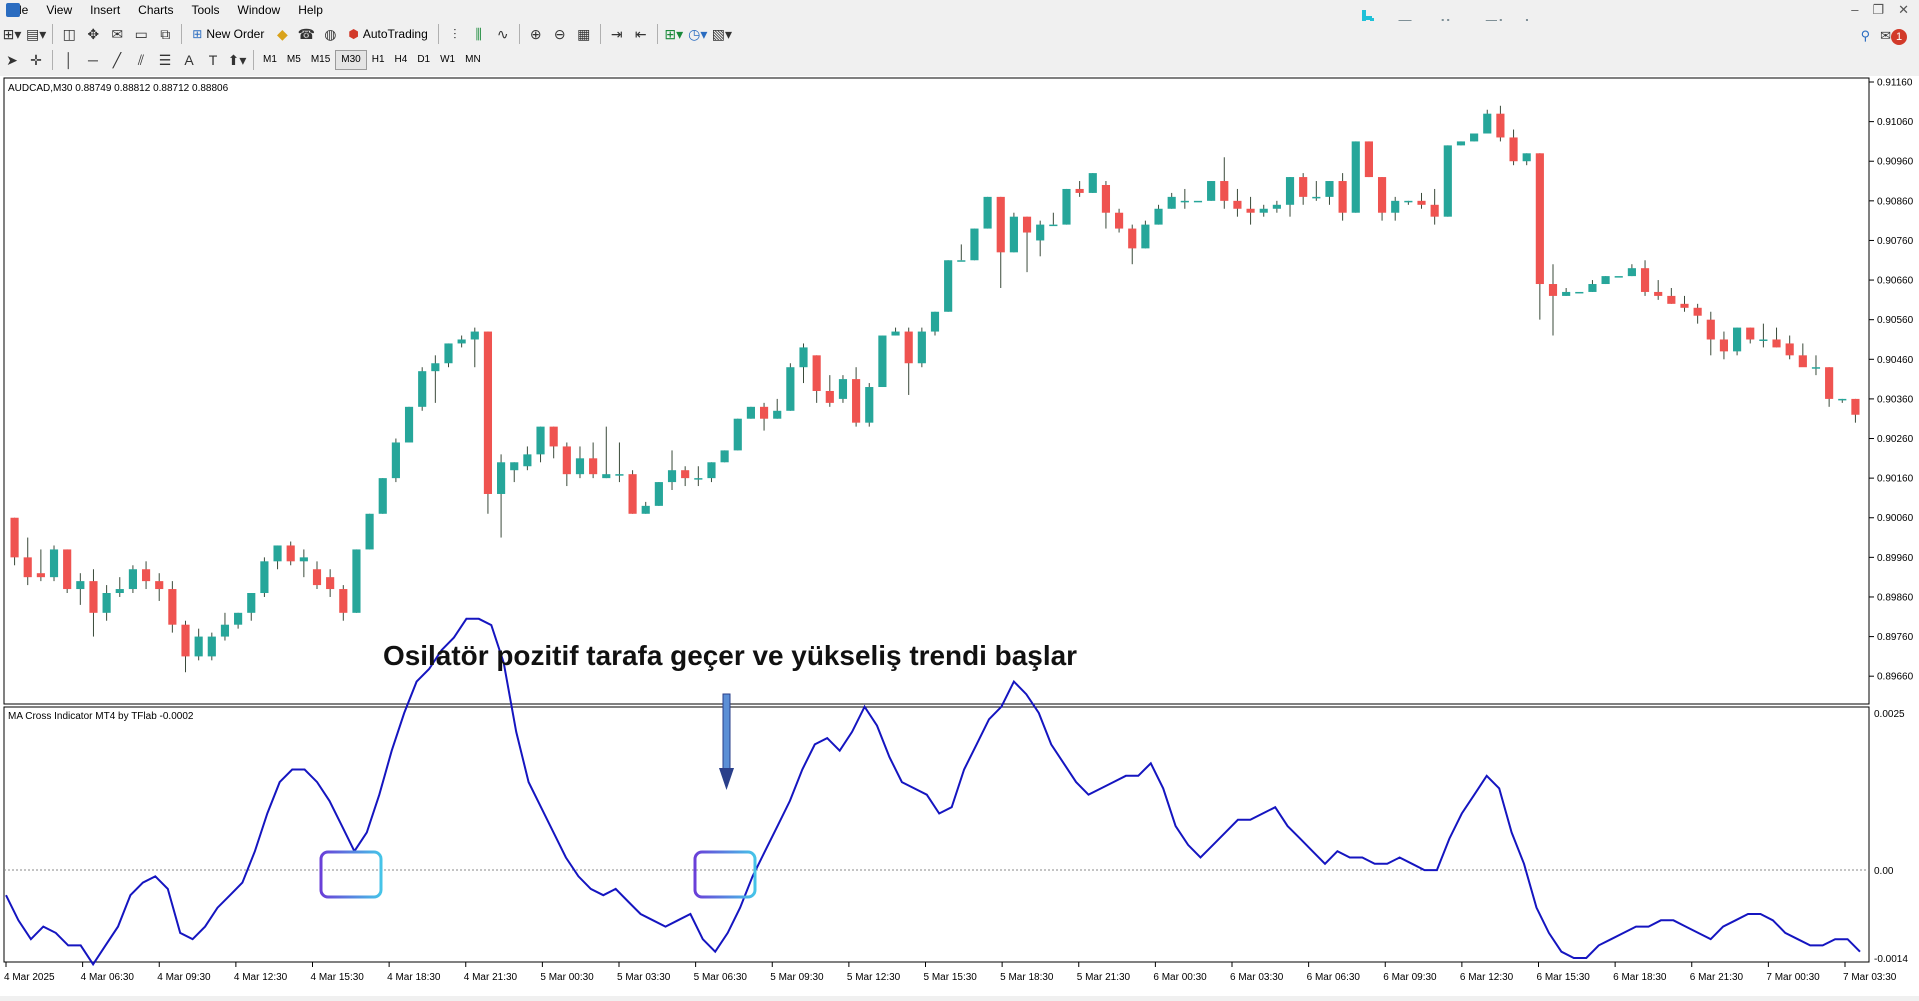 This screenshot has width=1919, height=1001. Describe the element at coordinates (502, 33) in the screenshot. I see `line-chart-icon: ∿` at that location.